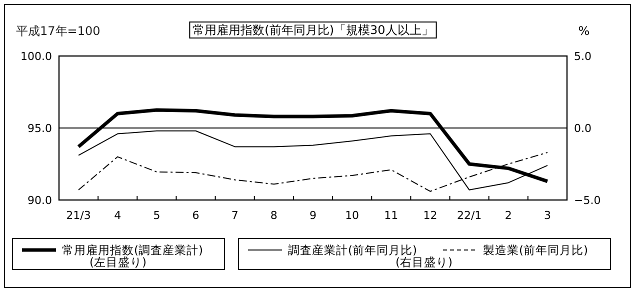 Image resolution: width=638 pixels, height=292 pixels. What do you see at coordinates (584, 31) in the screenshot?
I see `y2-axis-title: %` at bounding box center [584, 31].